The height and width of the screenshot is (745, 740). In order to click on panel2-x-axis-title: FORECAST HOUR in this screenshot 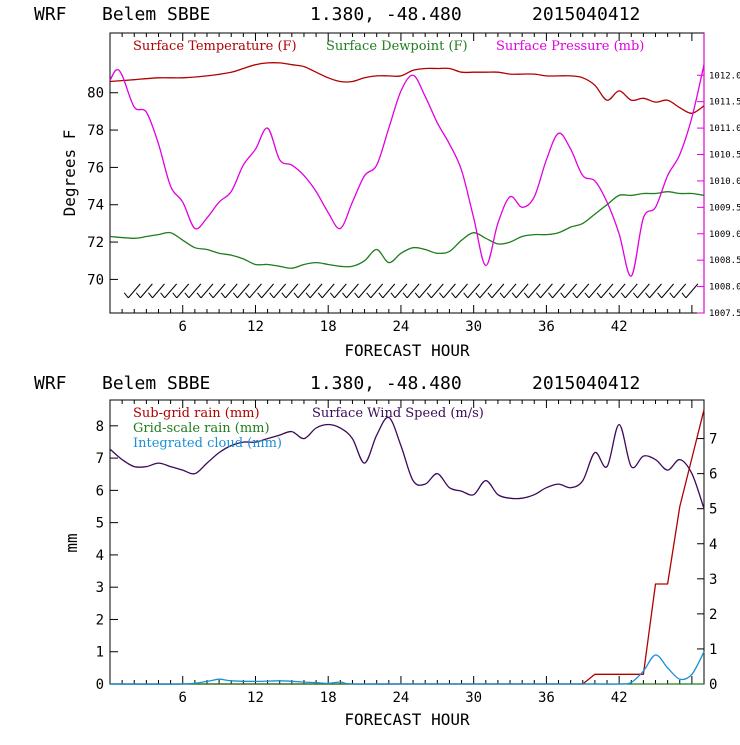, I will do `click(407, 719)`.